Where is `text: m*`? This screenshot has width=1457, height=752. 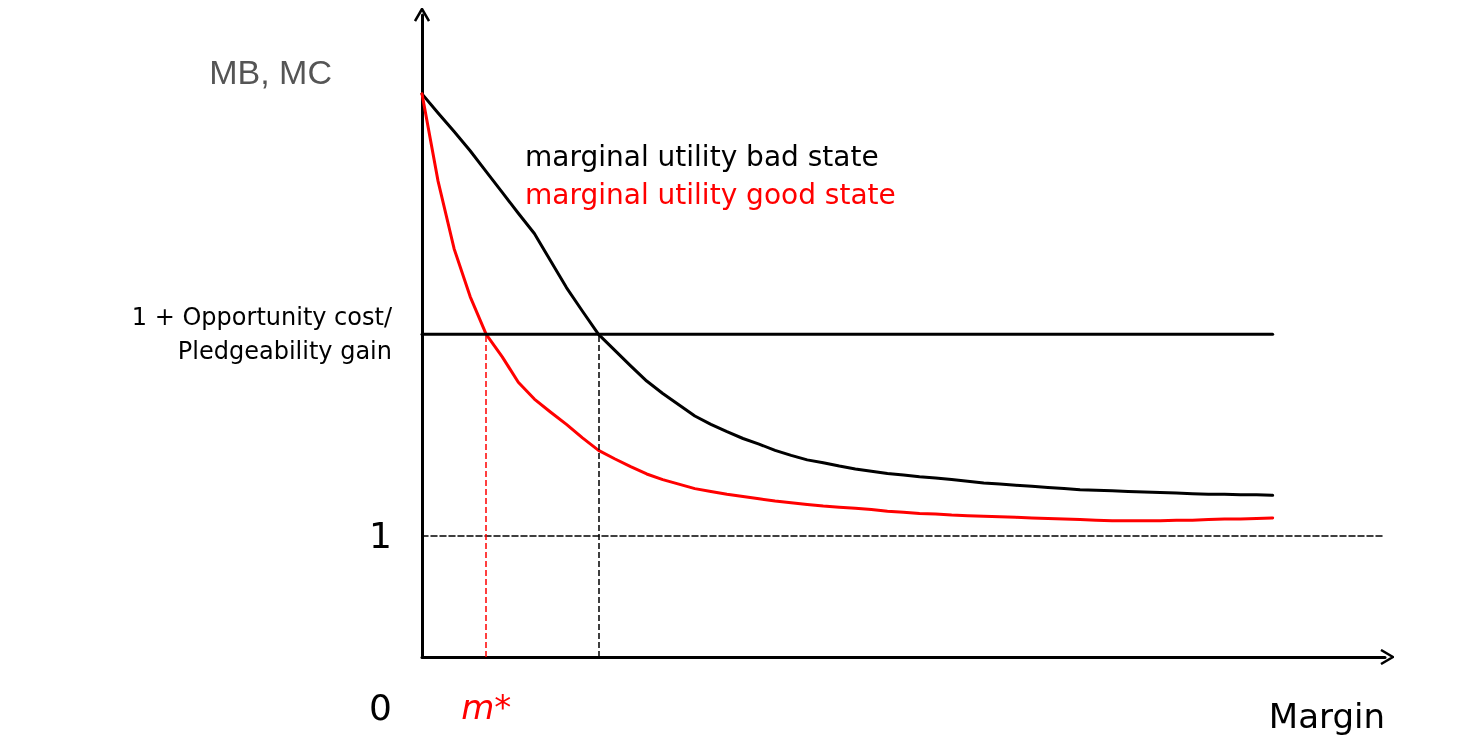 text: m* is located at coordinates (486, 707).